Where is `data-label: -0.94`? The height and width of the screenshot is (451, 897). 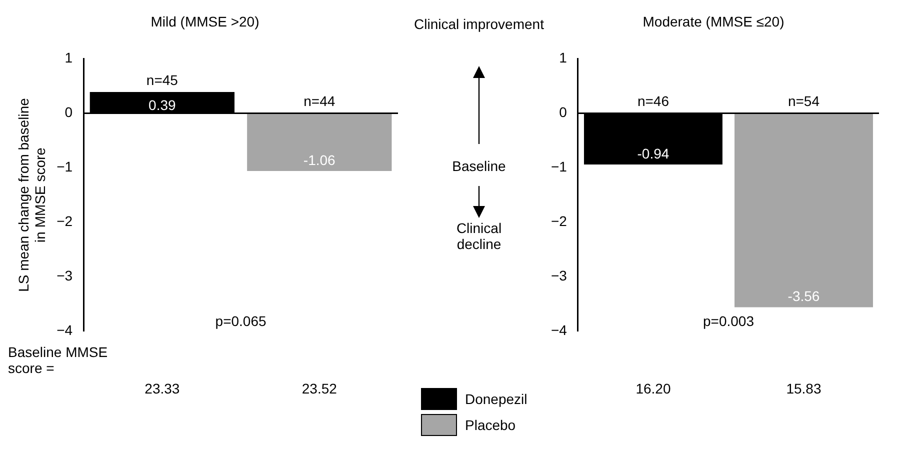 data-label: -0.94 is located at coordinates (653, 153).